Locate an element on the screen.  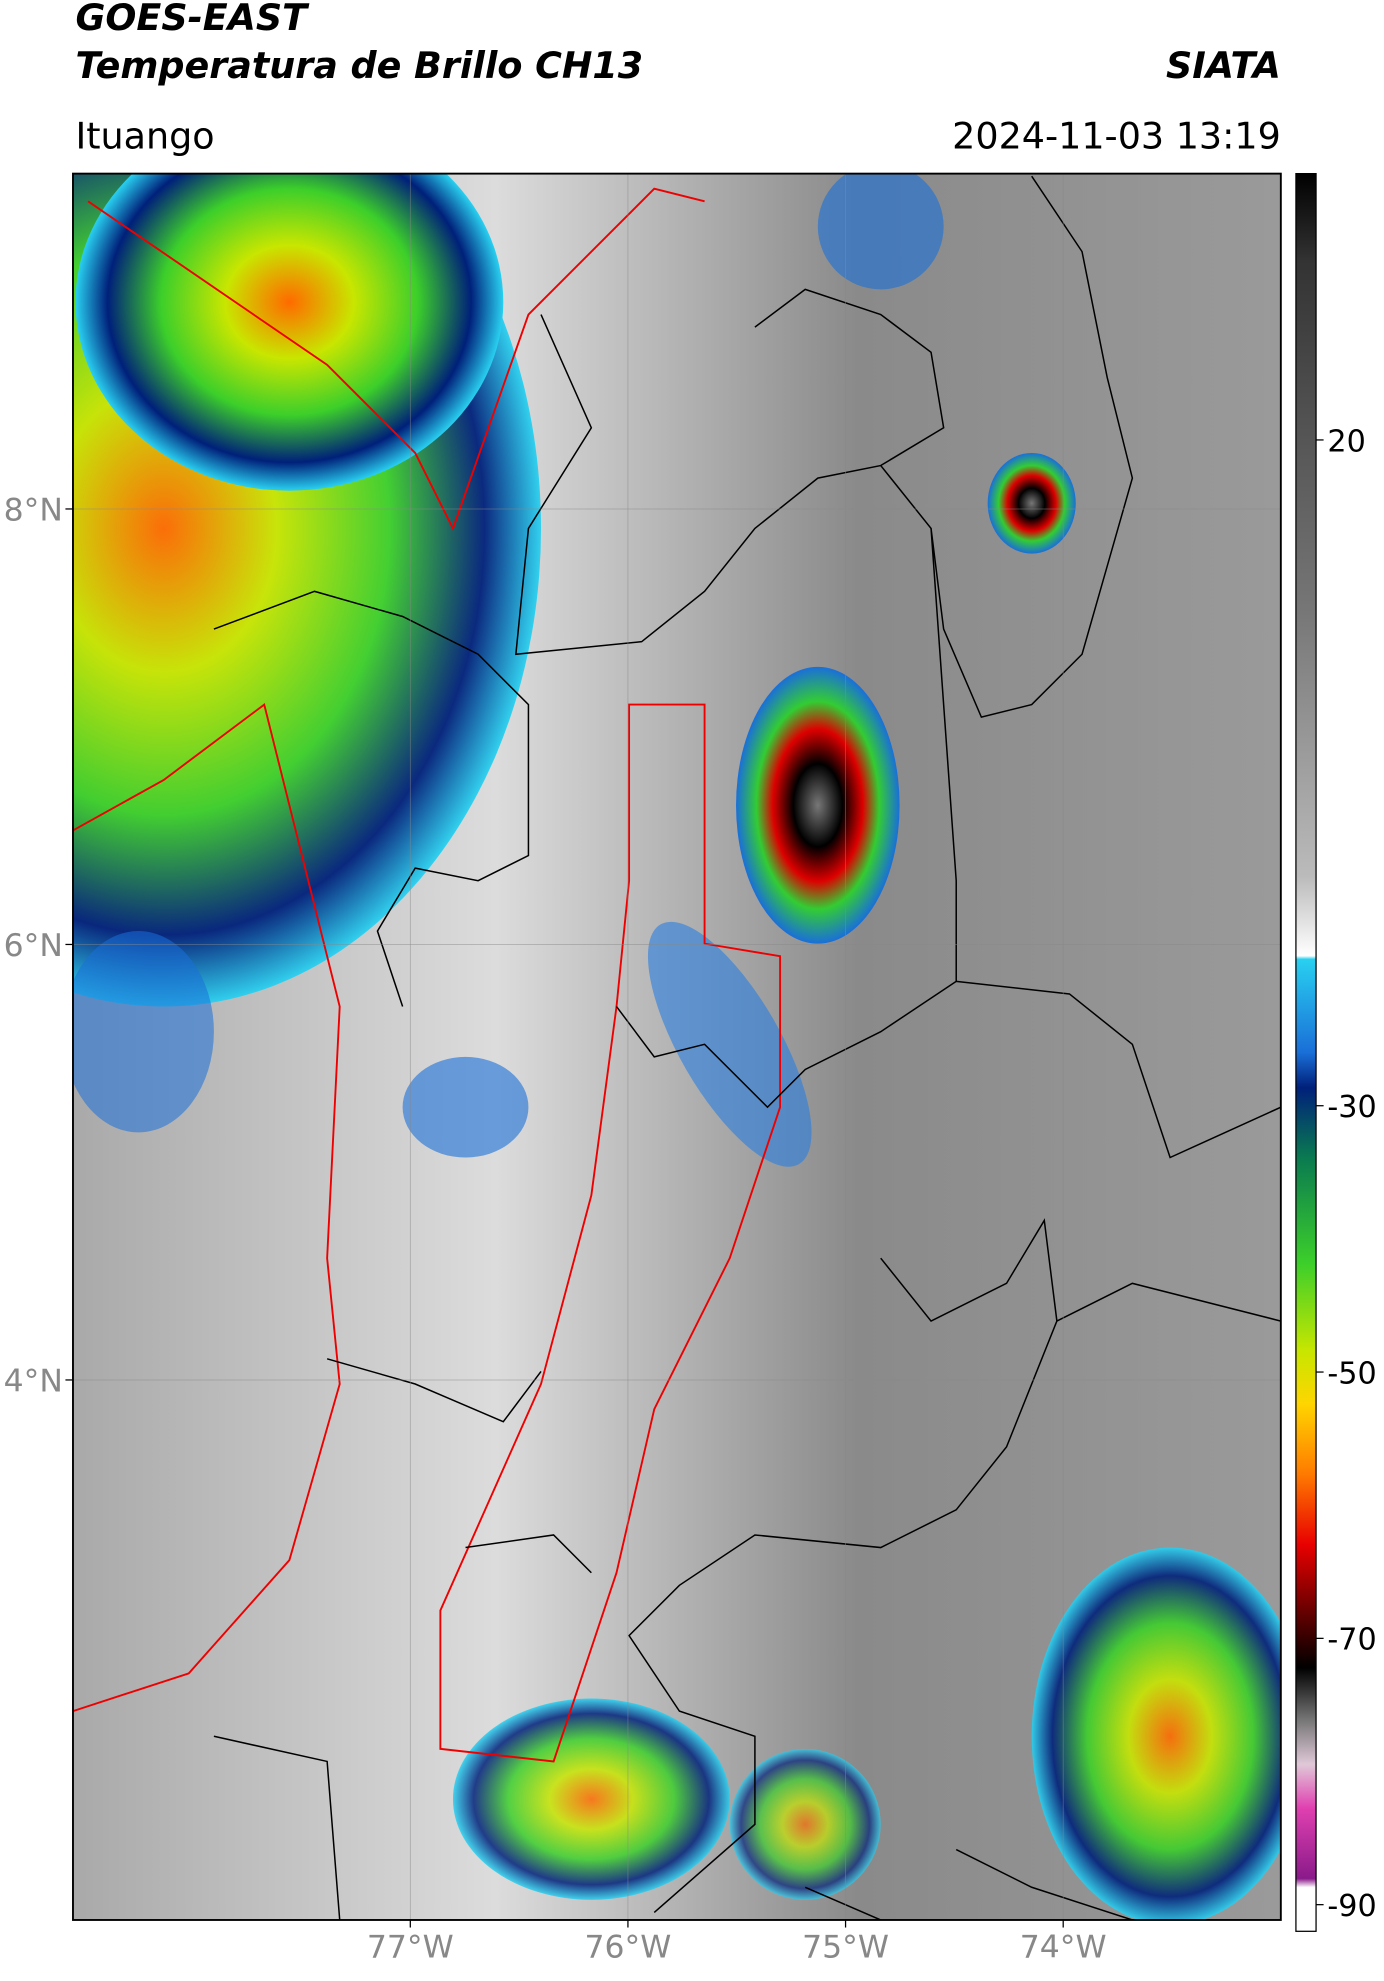
x-tick-label: 75°W is located at coordinates (845, 1948).